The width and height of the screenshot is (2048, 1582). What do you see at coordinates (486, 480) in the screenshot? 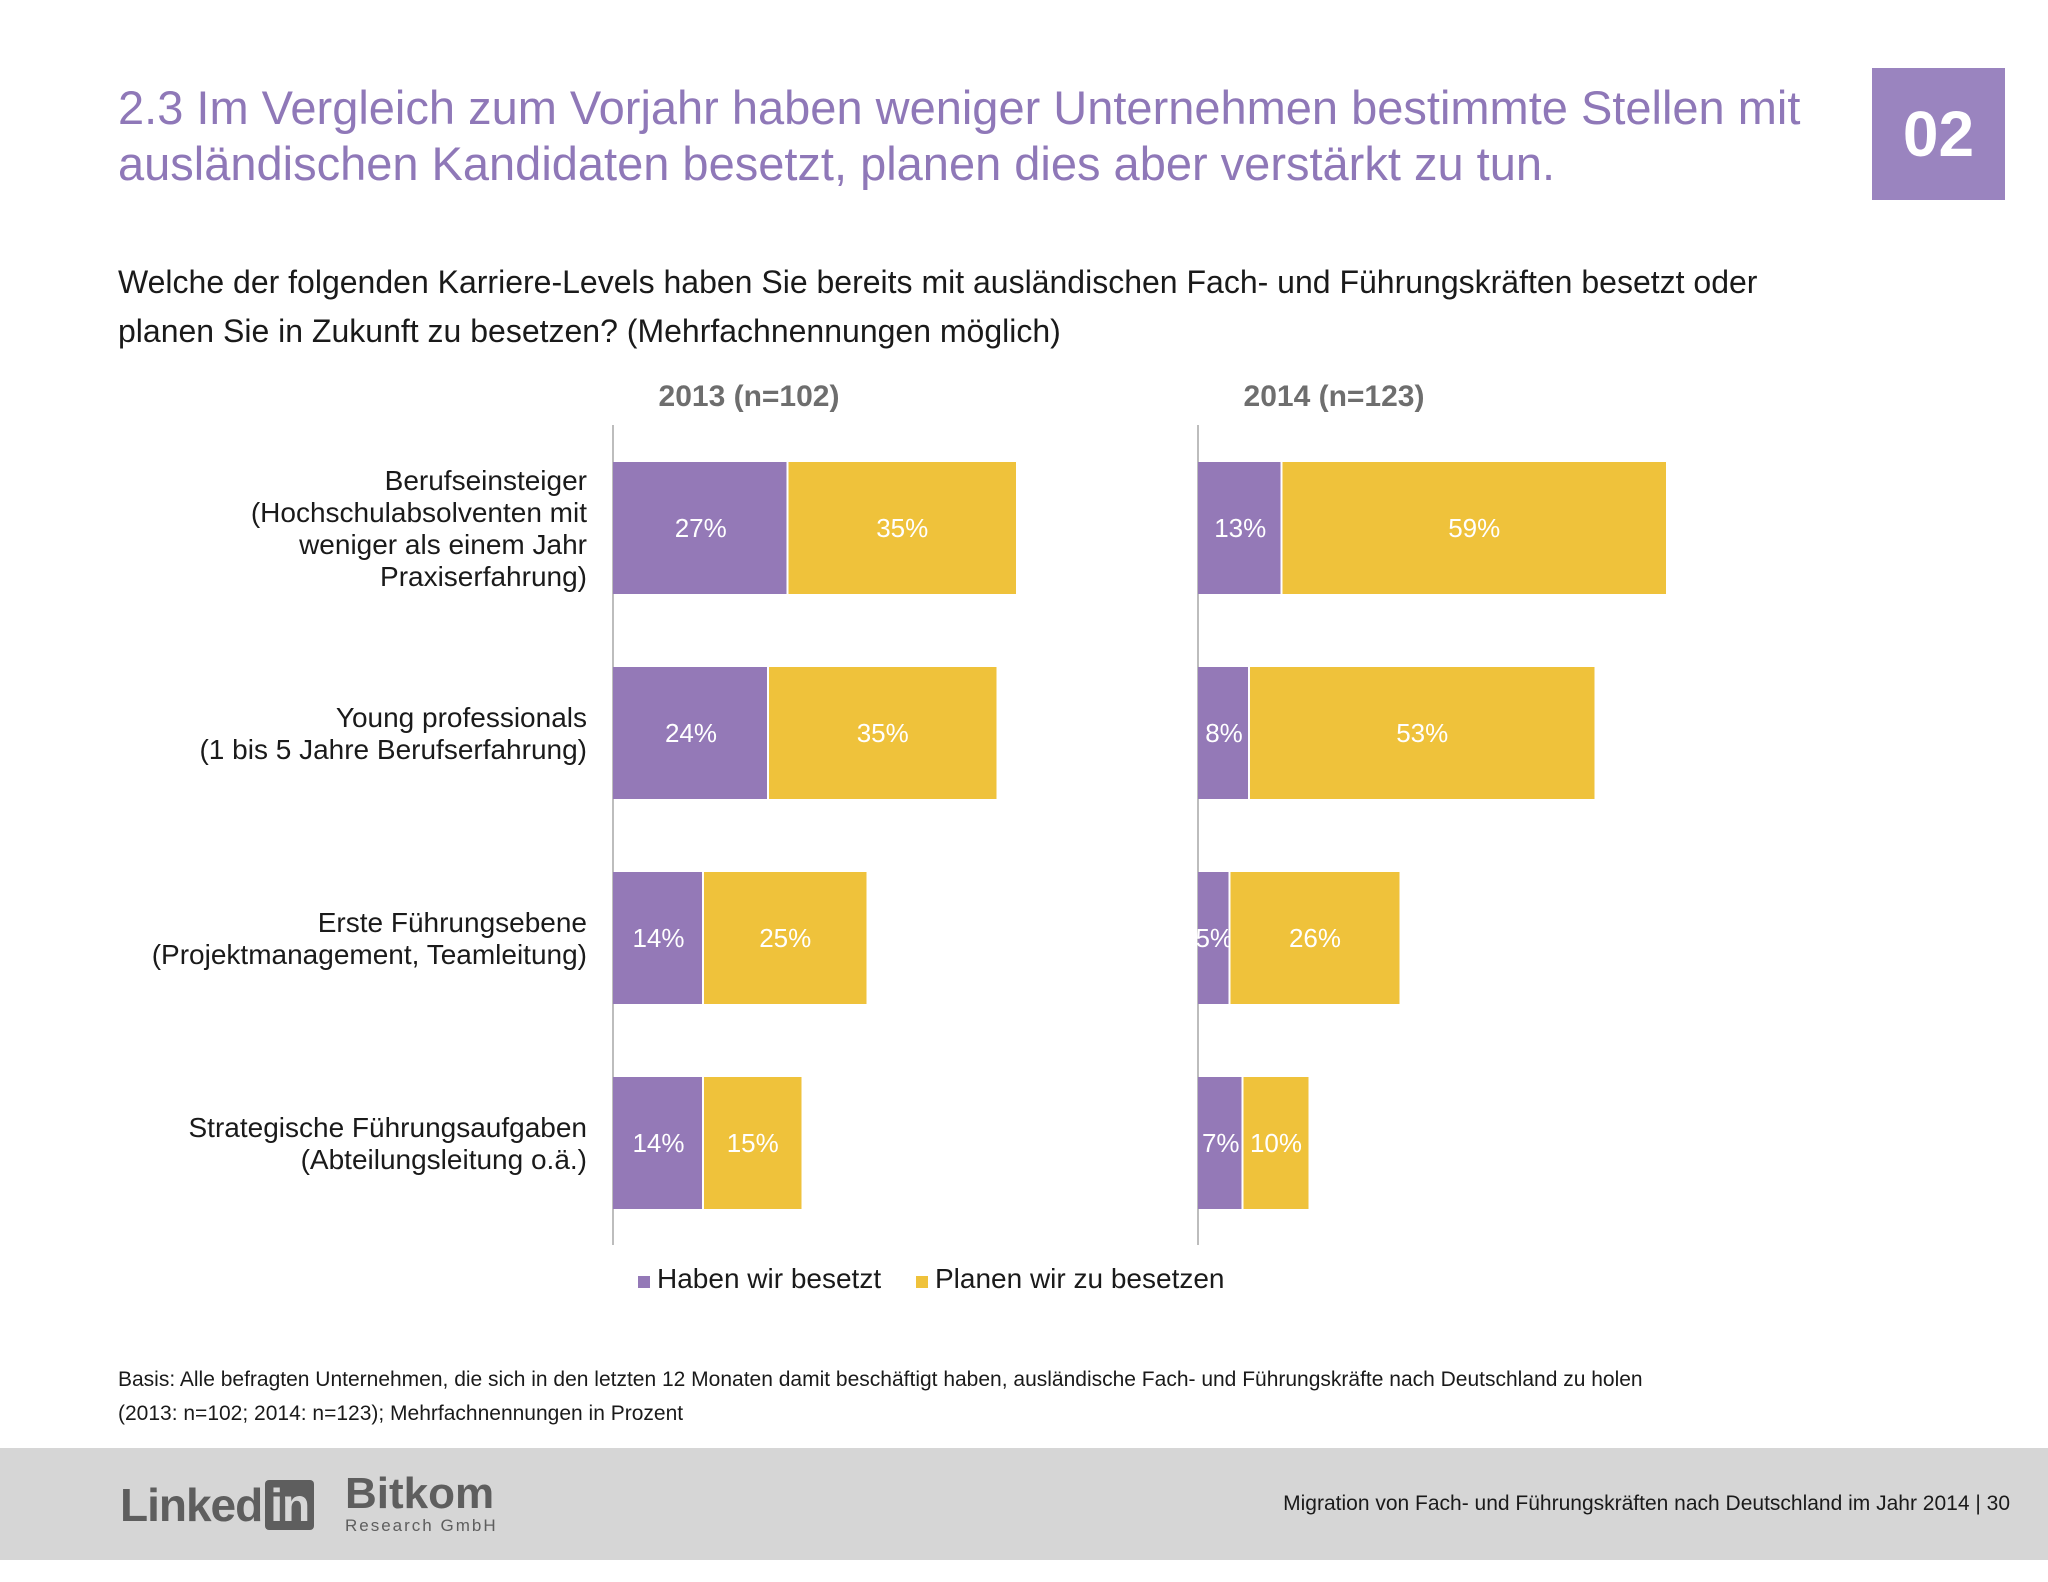
I see `category-label-1-line-1: Berufseinsteiger` at bounding box center [486, 480].